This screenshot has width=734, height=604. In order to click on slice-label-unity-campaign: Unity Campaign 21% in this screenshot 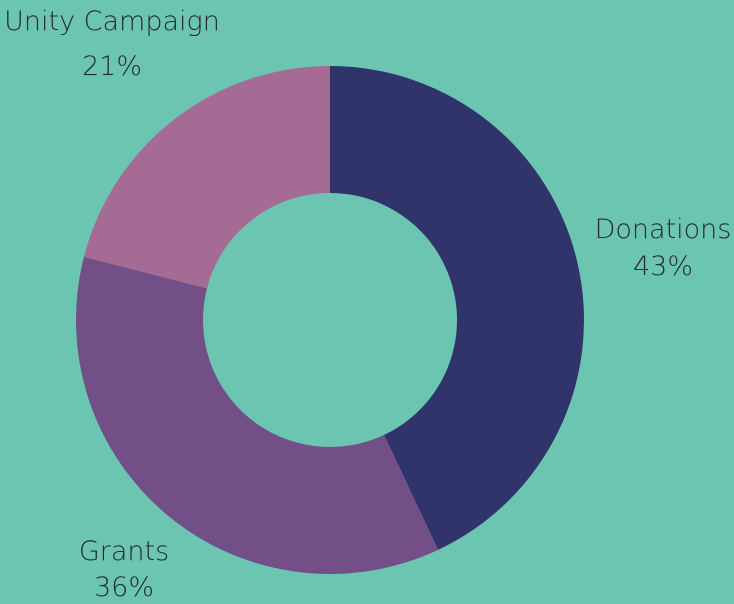, I will do `click(112, 44)`.